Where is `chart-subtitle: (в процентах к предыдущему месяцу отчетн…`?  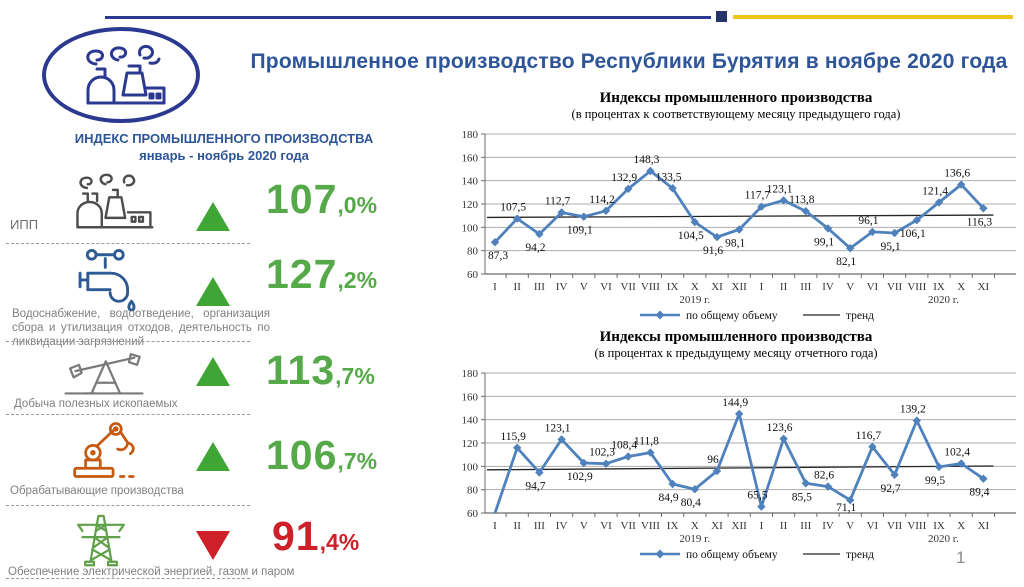
chart-subtitle: (в процентах к предыдущему месяцу отчетн… is located at coordinates (736, 353).